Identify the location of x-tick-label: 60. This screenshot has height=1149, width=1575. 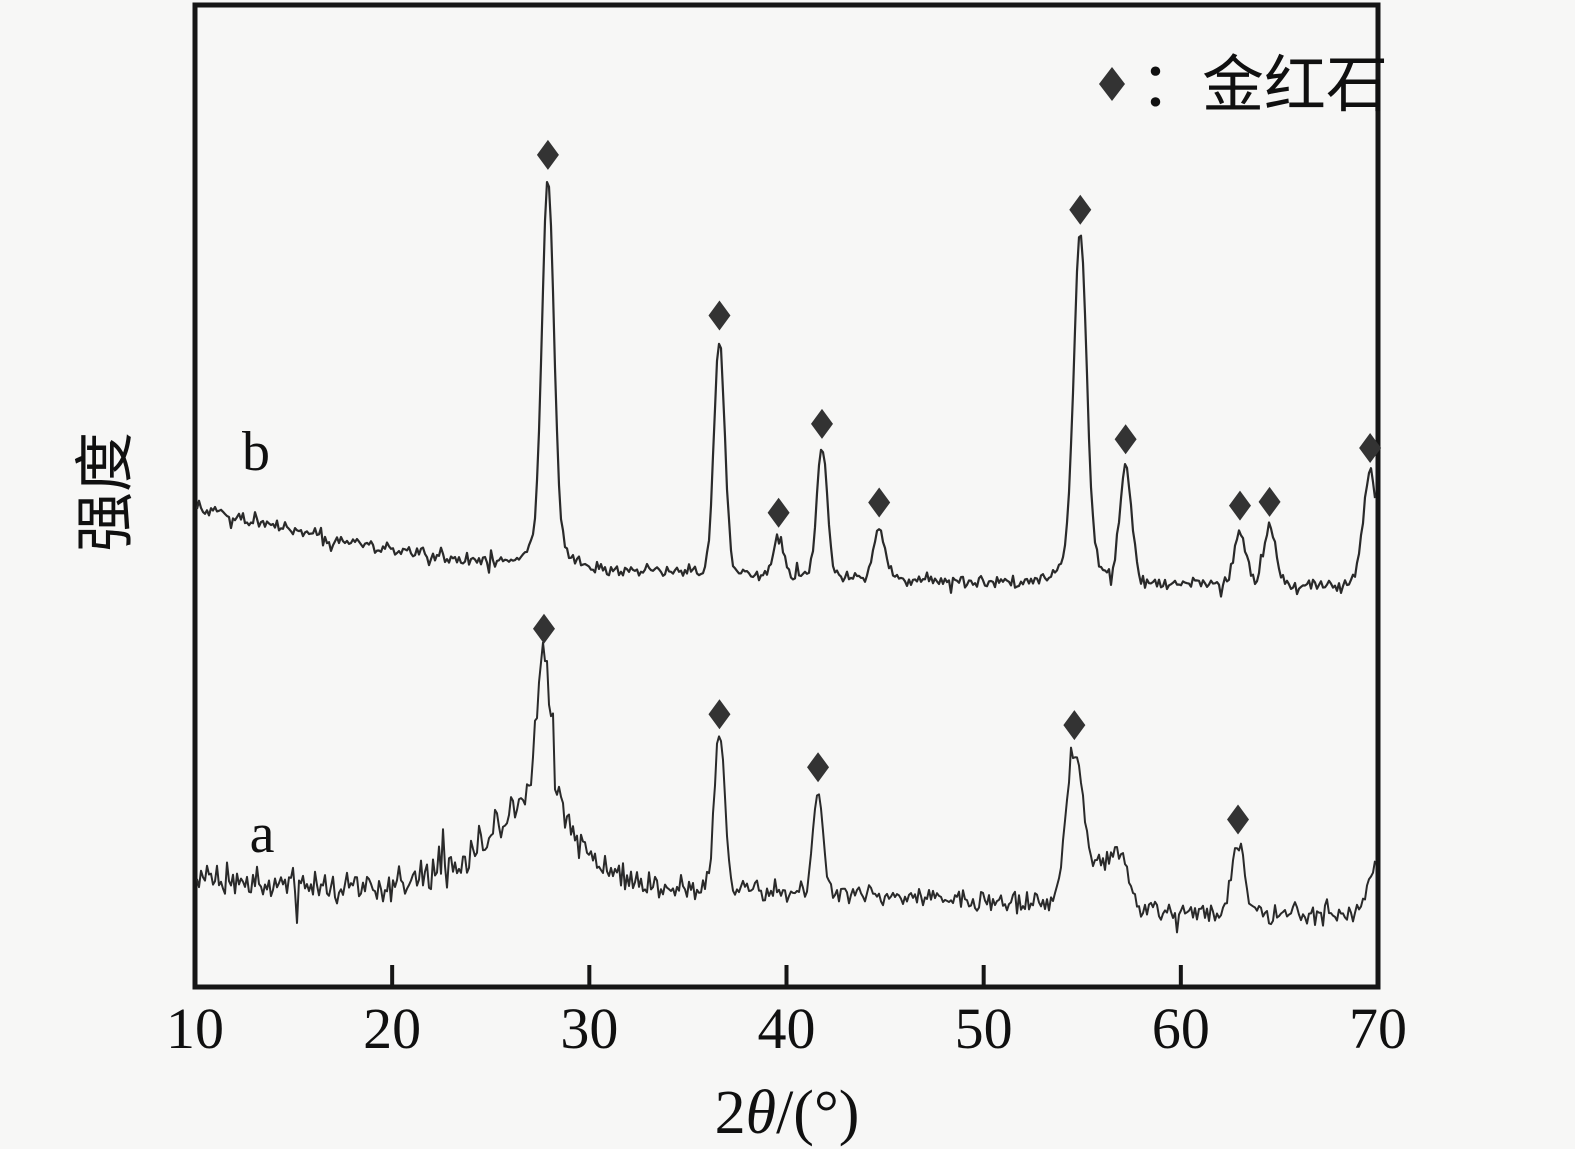
(1181, 1028).